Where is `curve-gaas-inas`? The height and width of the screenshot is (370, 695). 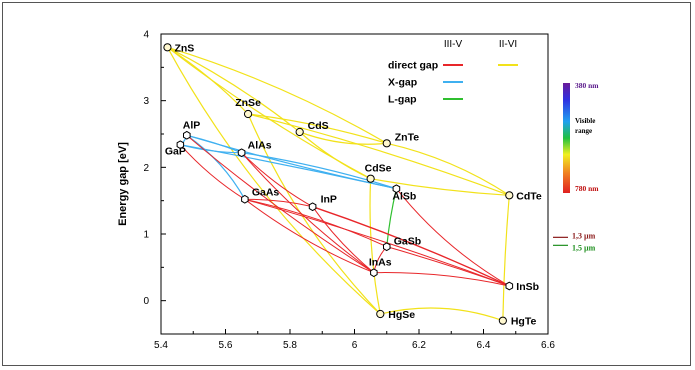 curve-gaas-inas is located at coordinates (309, 236).